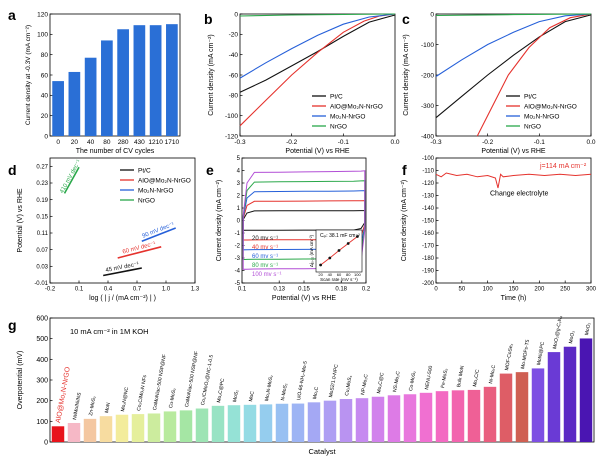 The height and width of the screenshot is (462, 600). I want to click on panel-f-current-annotation: j=114 mA cm⁻², so click(563, 166).